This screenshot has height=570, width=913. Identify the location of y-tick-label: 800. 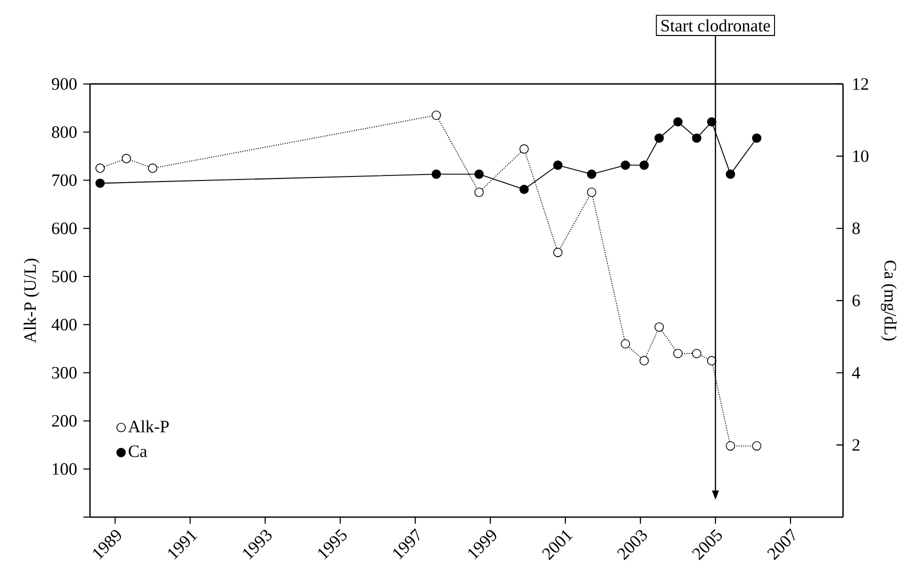
(64, 132).